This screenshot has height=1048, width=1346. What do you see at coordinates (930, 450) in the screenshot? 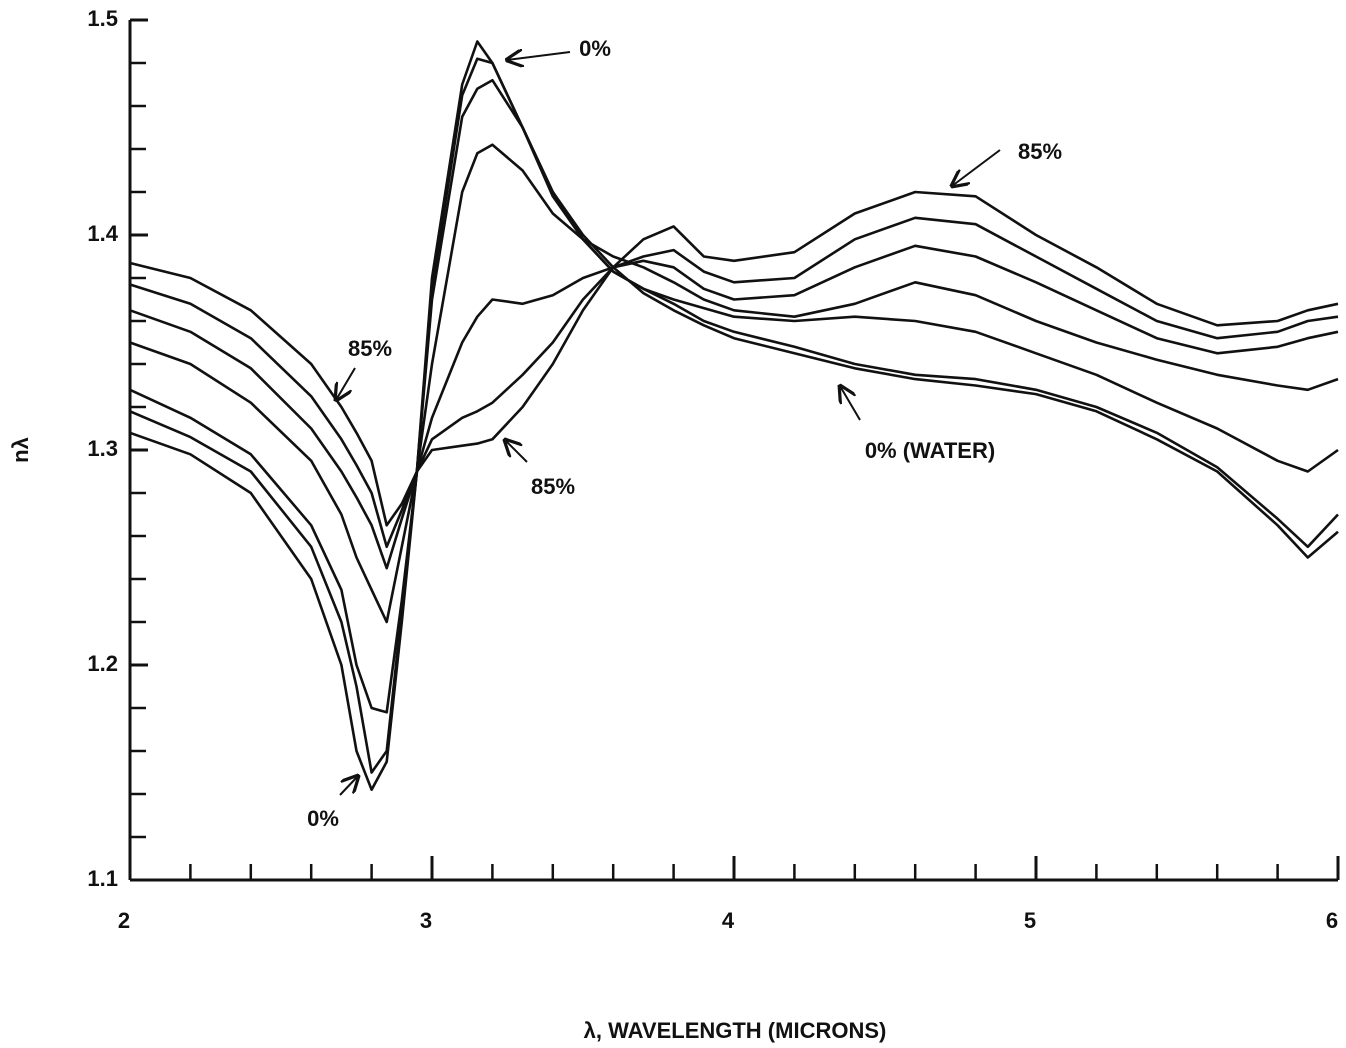
I see `annotation: 0% (WATER)` at bounding box center [930, 450].